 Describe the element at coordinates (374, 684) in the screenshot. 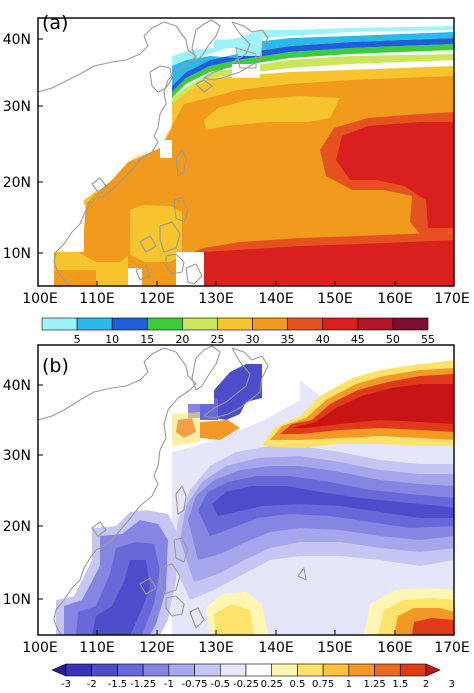

I see `colorbar-label: 1.25` at that location.